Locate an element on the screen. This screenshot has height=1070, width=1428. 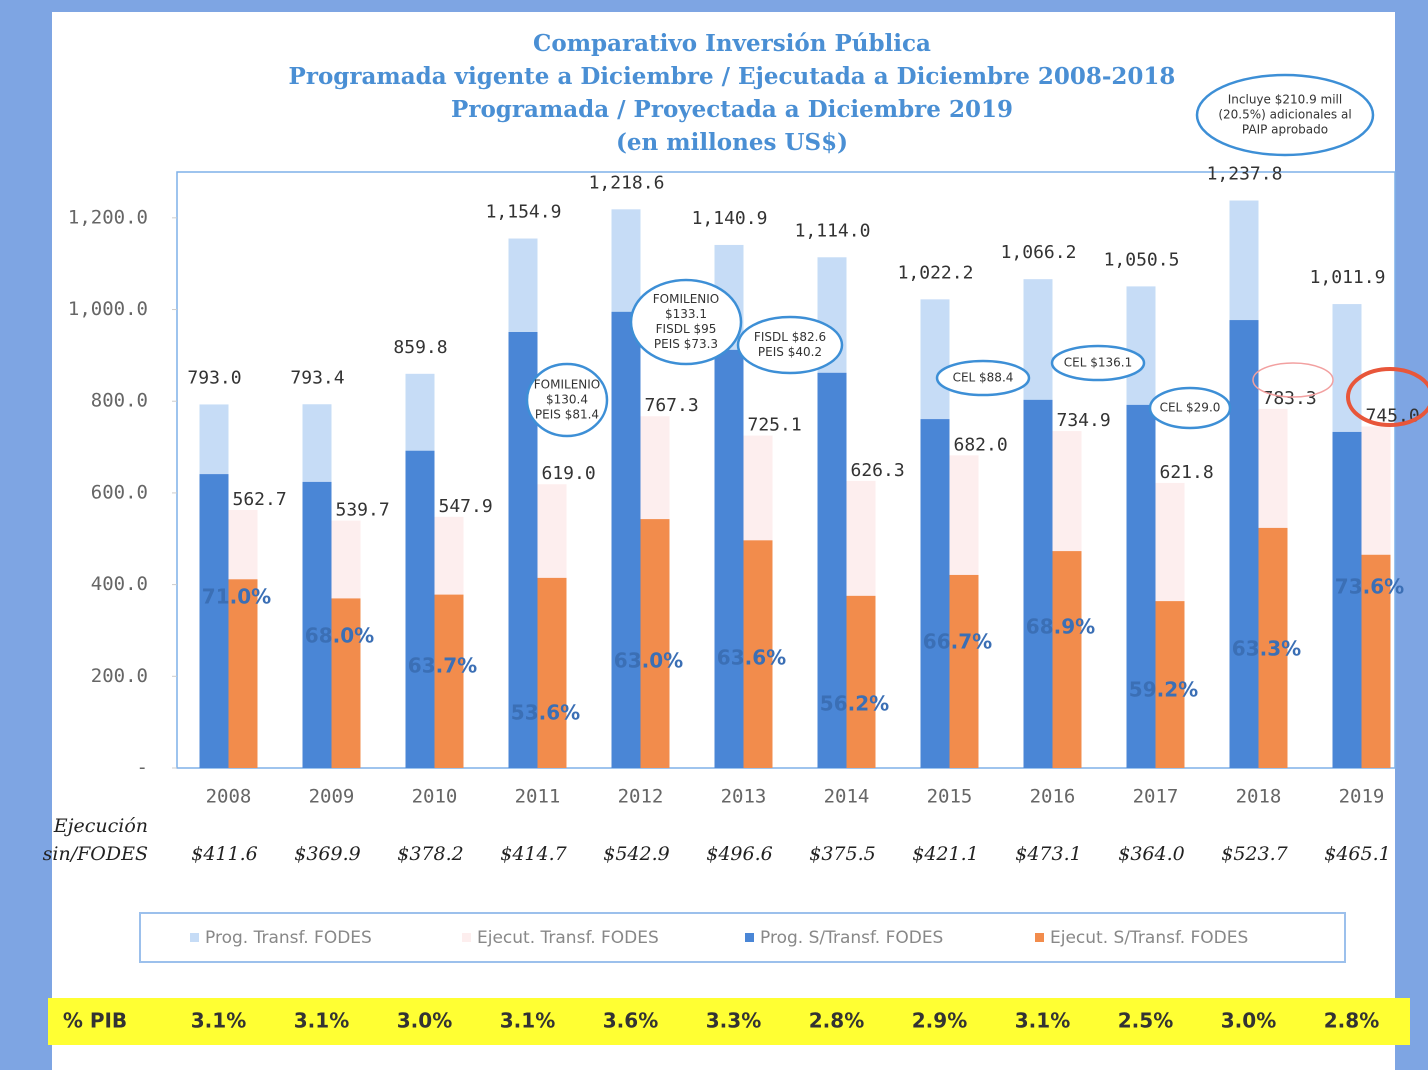
pib-value: 3.6% is located at coordinates (630, 1021).